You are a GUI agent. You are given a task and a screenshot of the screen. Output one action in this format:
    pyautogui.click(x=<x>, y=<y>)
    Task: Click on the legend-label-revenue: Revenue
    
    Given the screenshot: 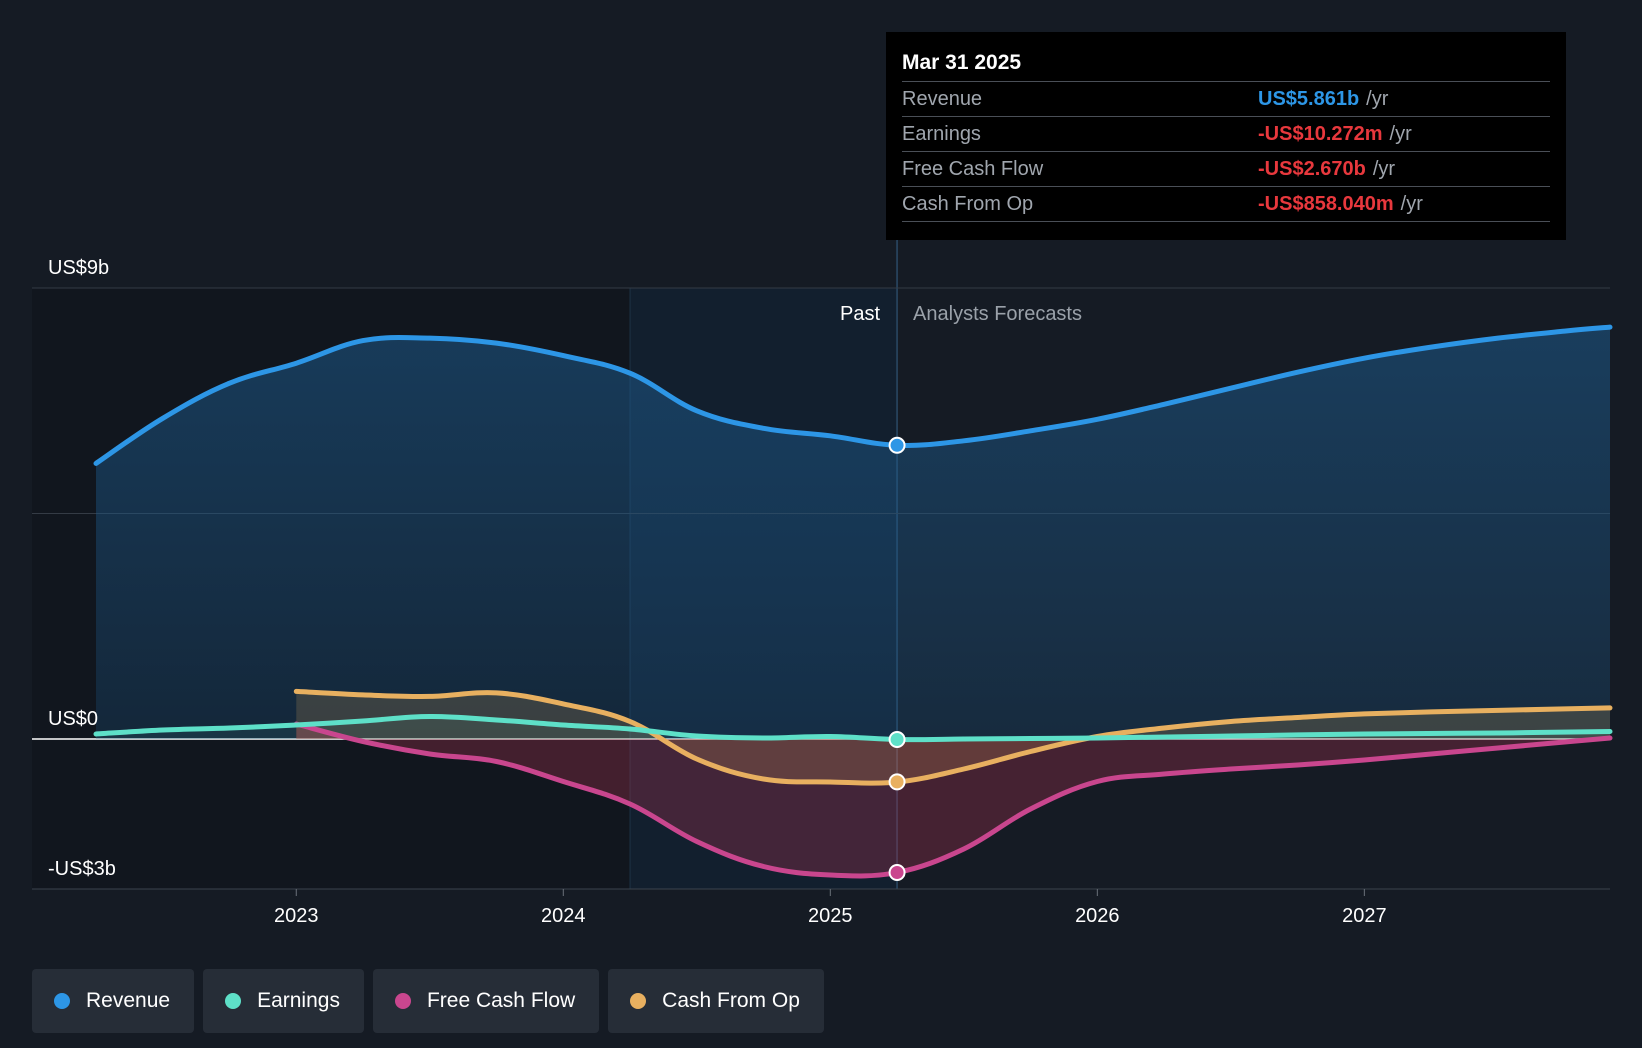 What is the action you would take?
    pyautogui.click(x=128, y=1000)
    